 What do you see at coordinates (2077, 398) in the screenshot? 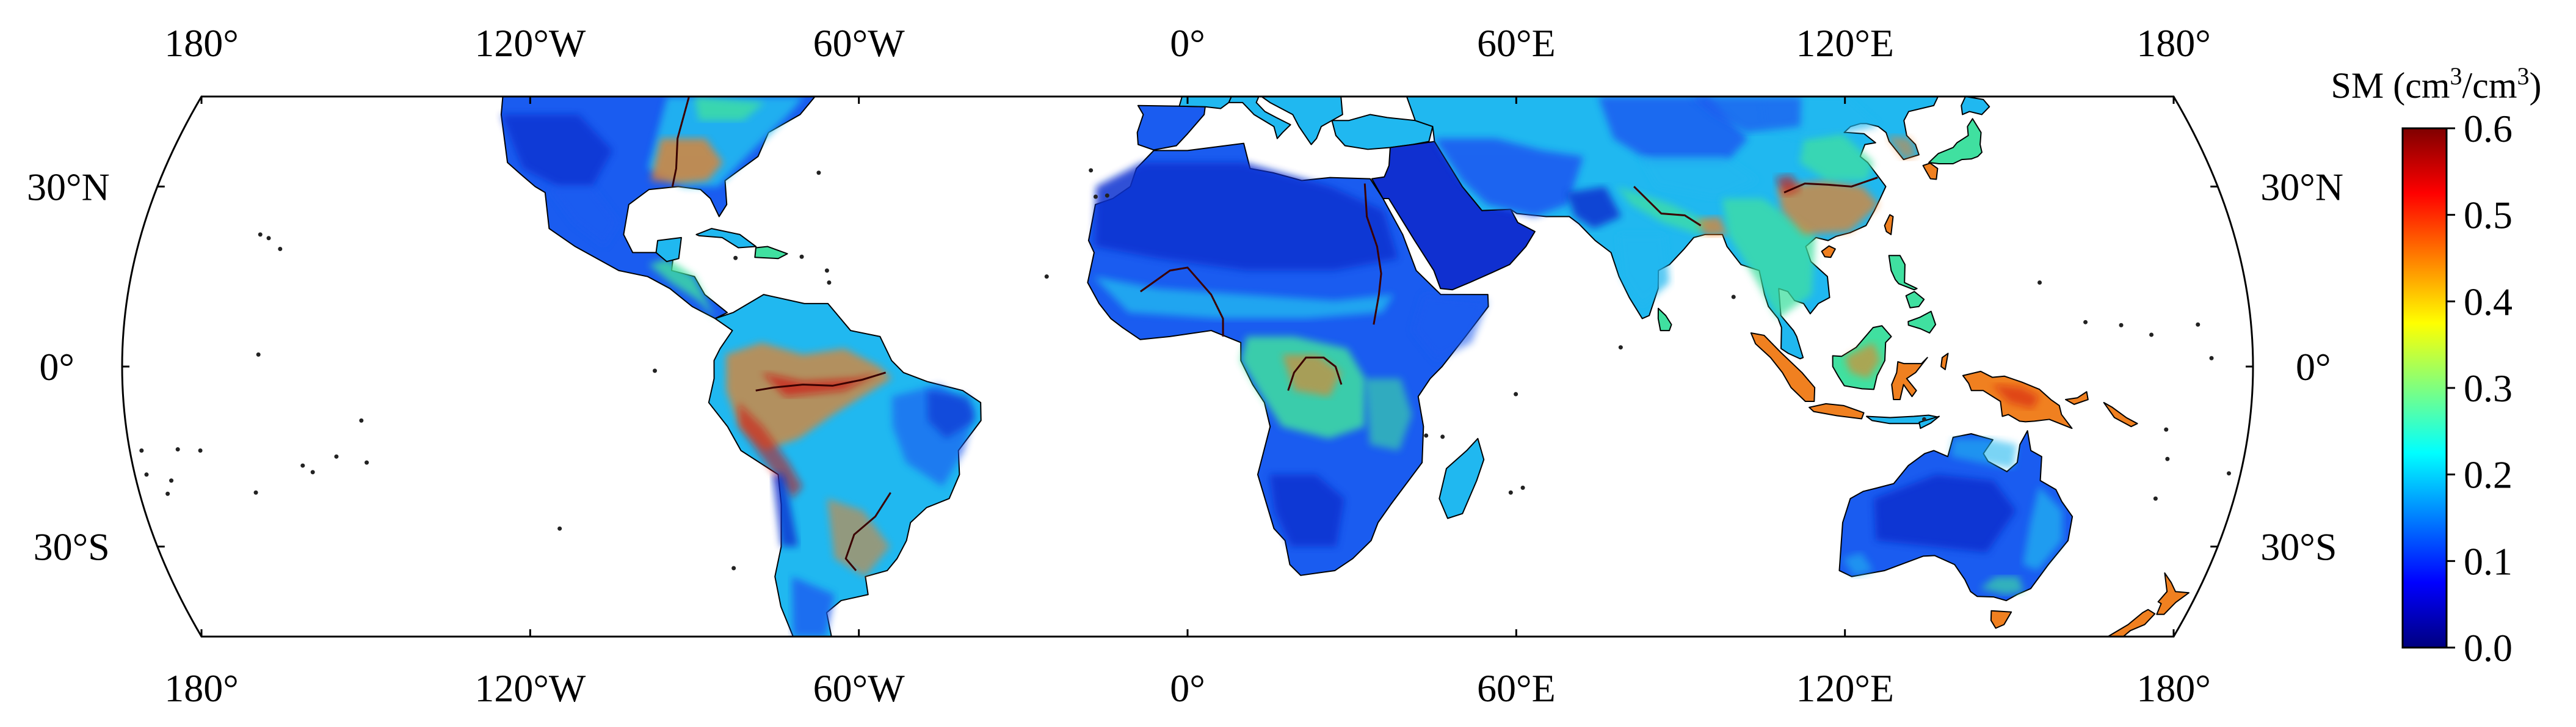
I see `new-britain-land` at bounding box center [2077, 398].